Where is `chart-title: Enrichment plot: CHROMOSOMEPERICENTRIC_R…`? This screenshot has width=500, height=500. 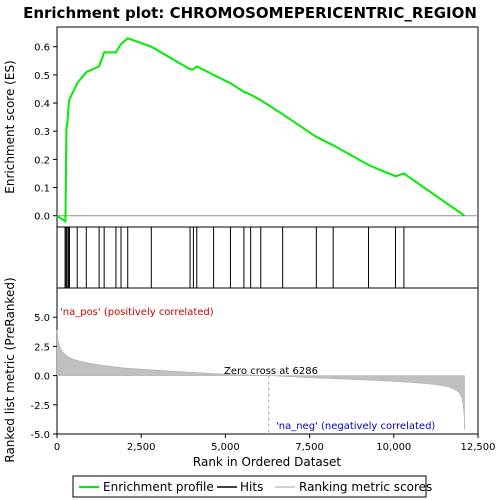 chart-title: Enrichment plot: CHROMOSOMEPERICENTRIC_R… is located at coordinates (250, 13).